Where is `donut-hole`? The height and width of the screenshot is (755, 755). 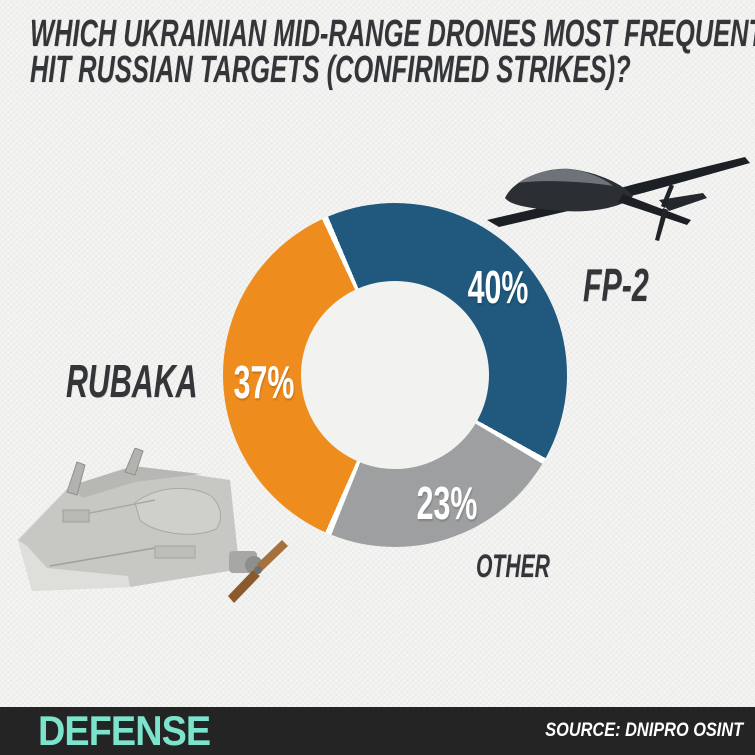 donut-hole is located at coordinates (395, 375).